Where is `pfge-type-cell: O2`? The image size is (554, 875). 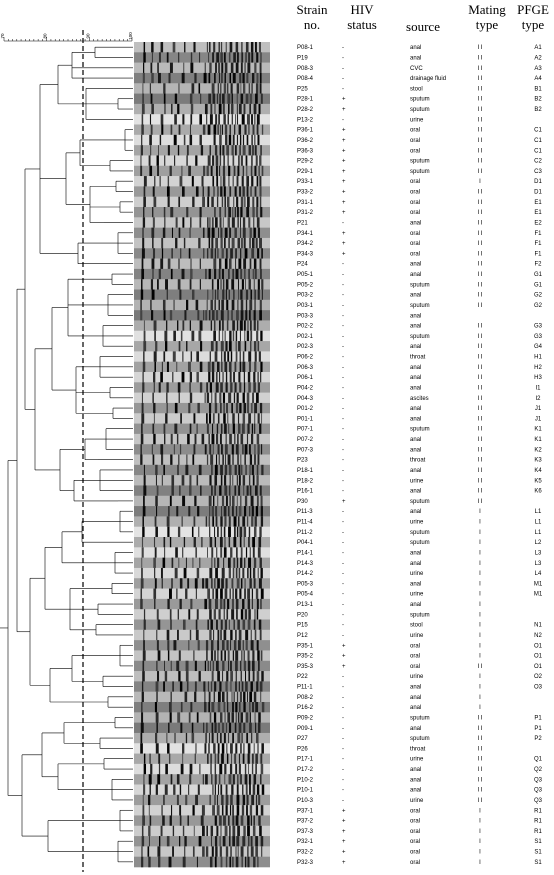
pfge-type-cell: O2 is located at coordinates (538, 677).